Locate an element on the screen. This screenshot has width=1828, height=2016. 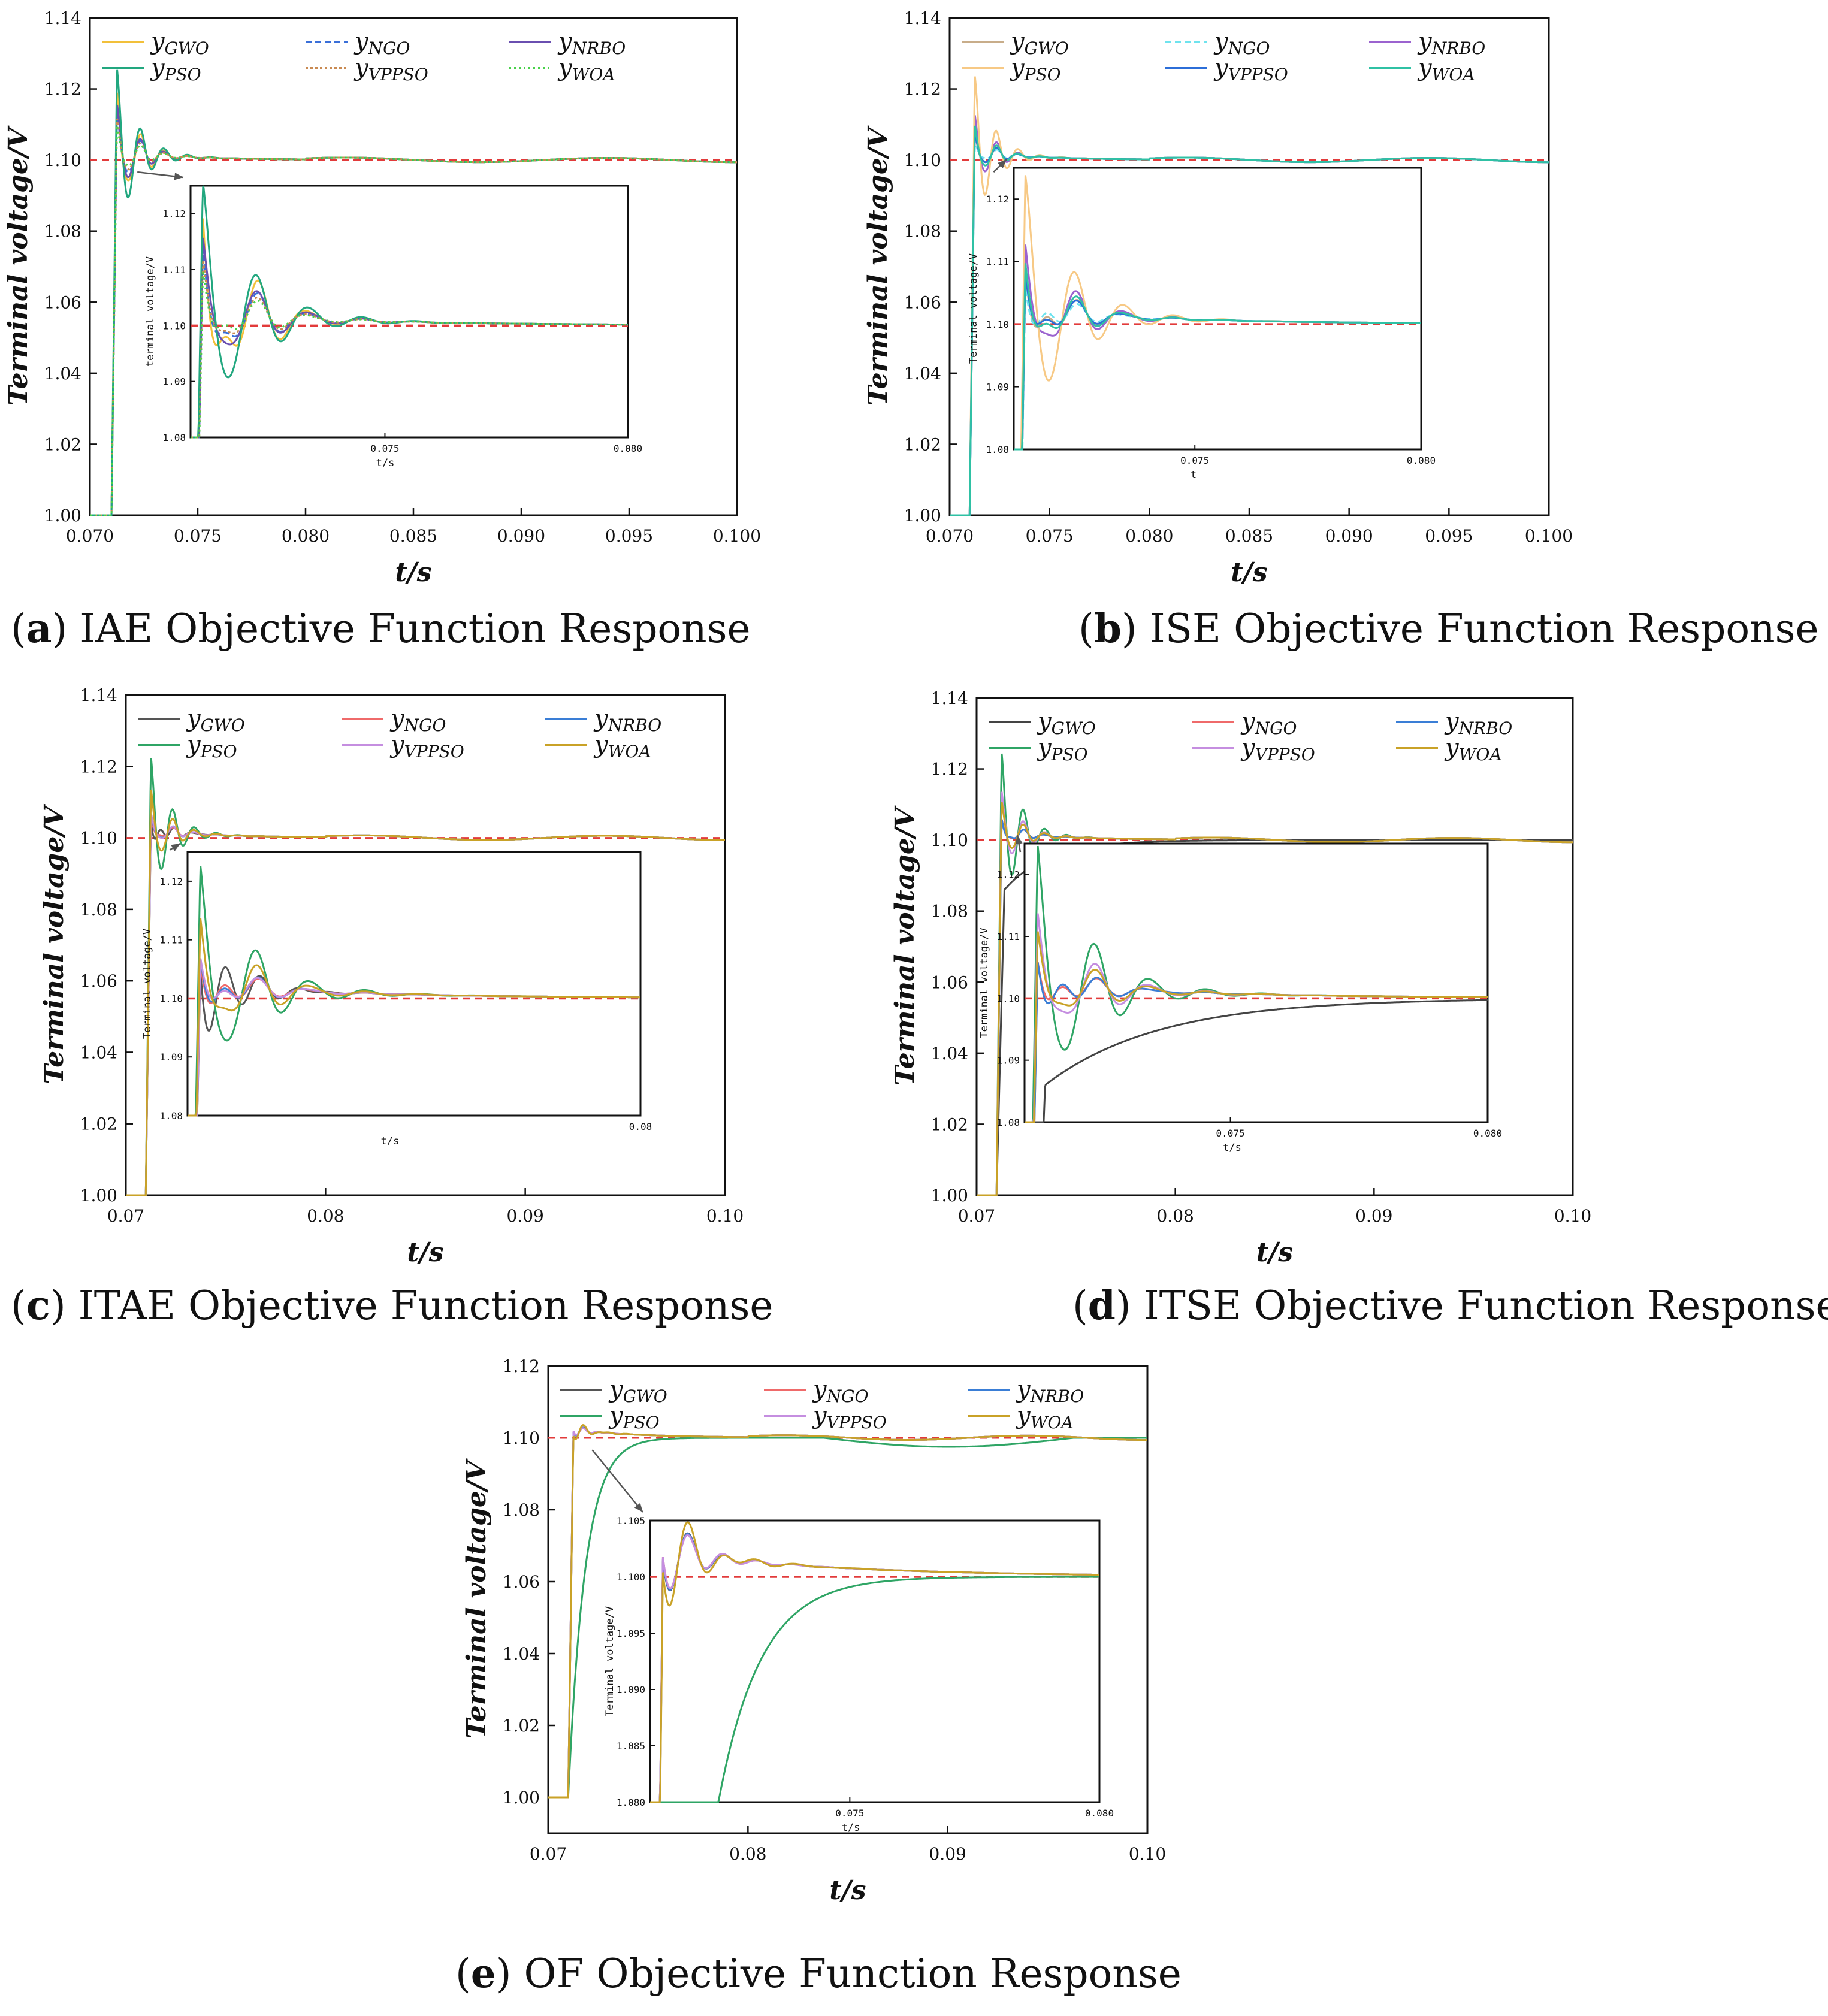
legend-entry-ngo: yNGO is located at coordinates (840, 1391).